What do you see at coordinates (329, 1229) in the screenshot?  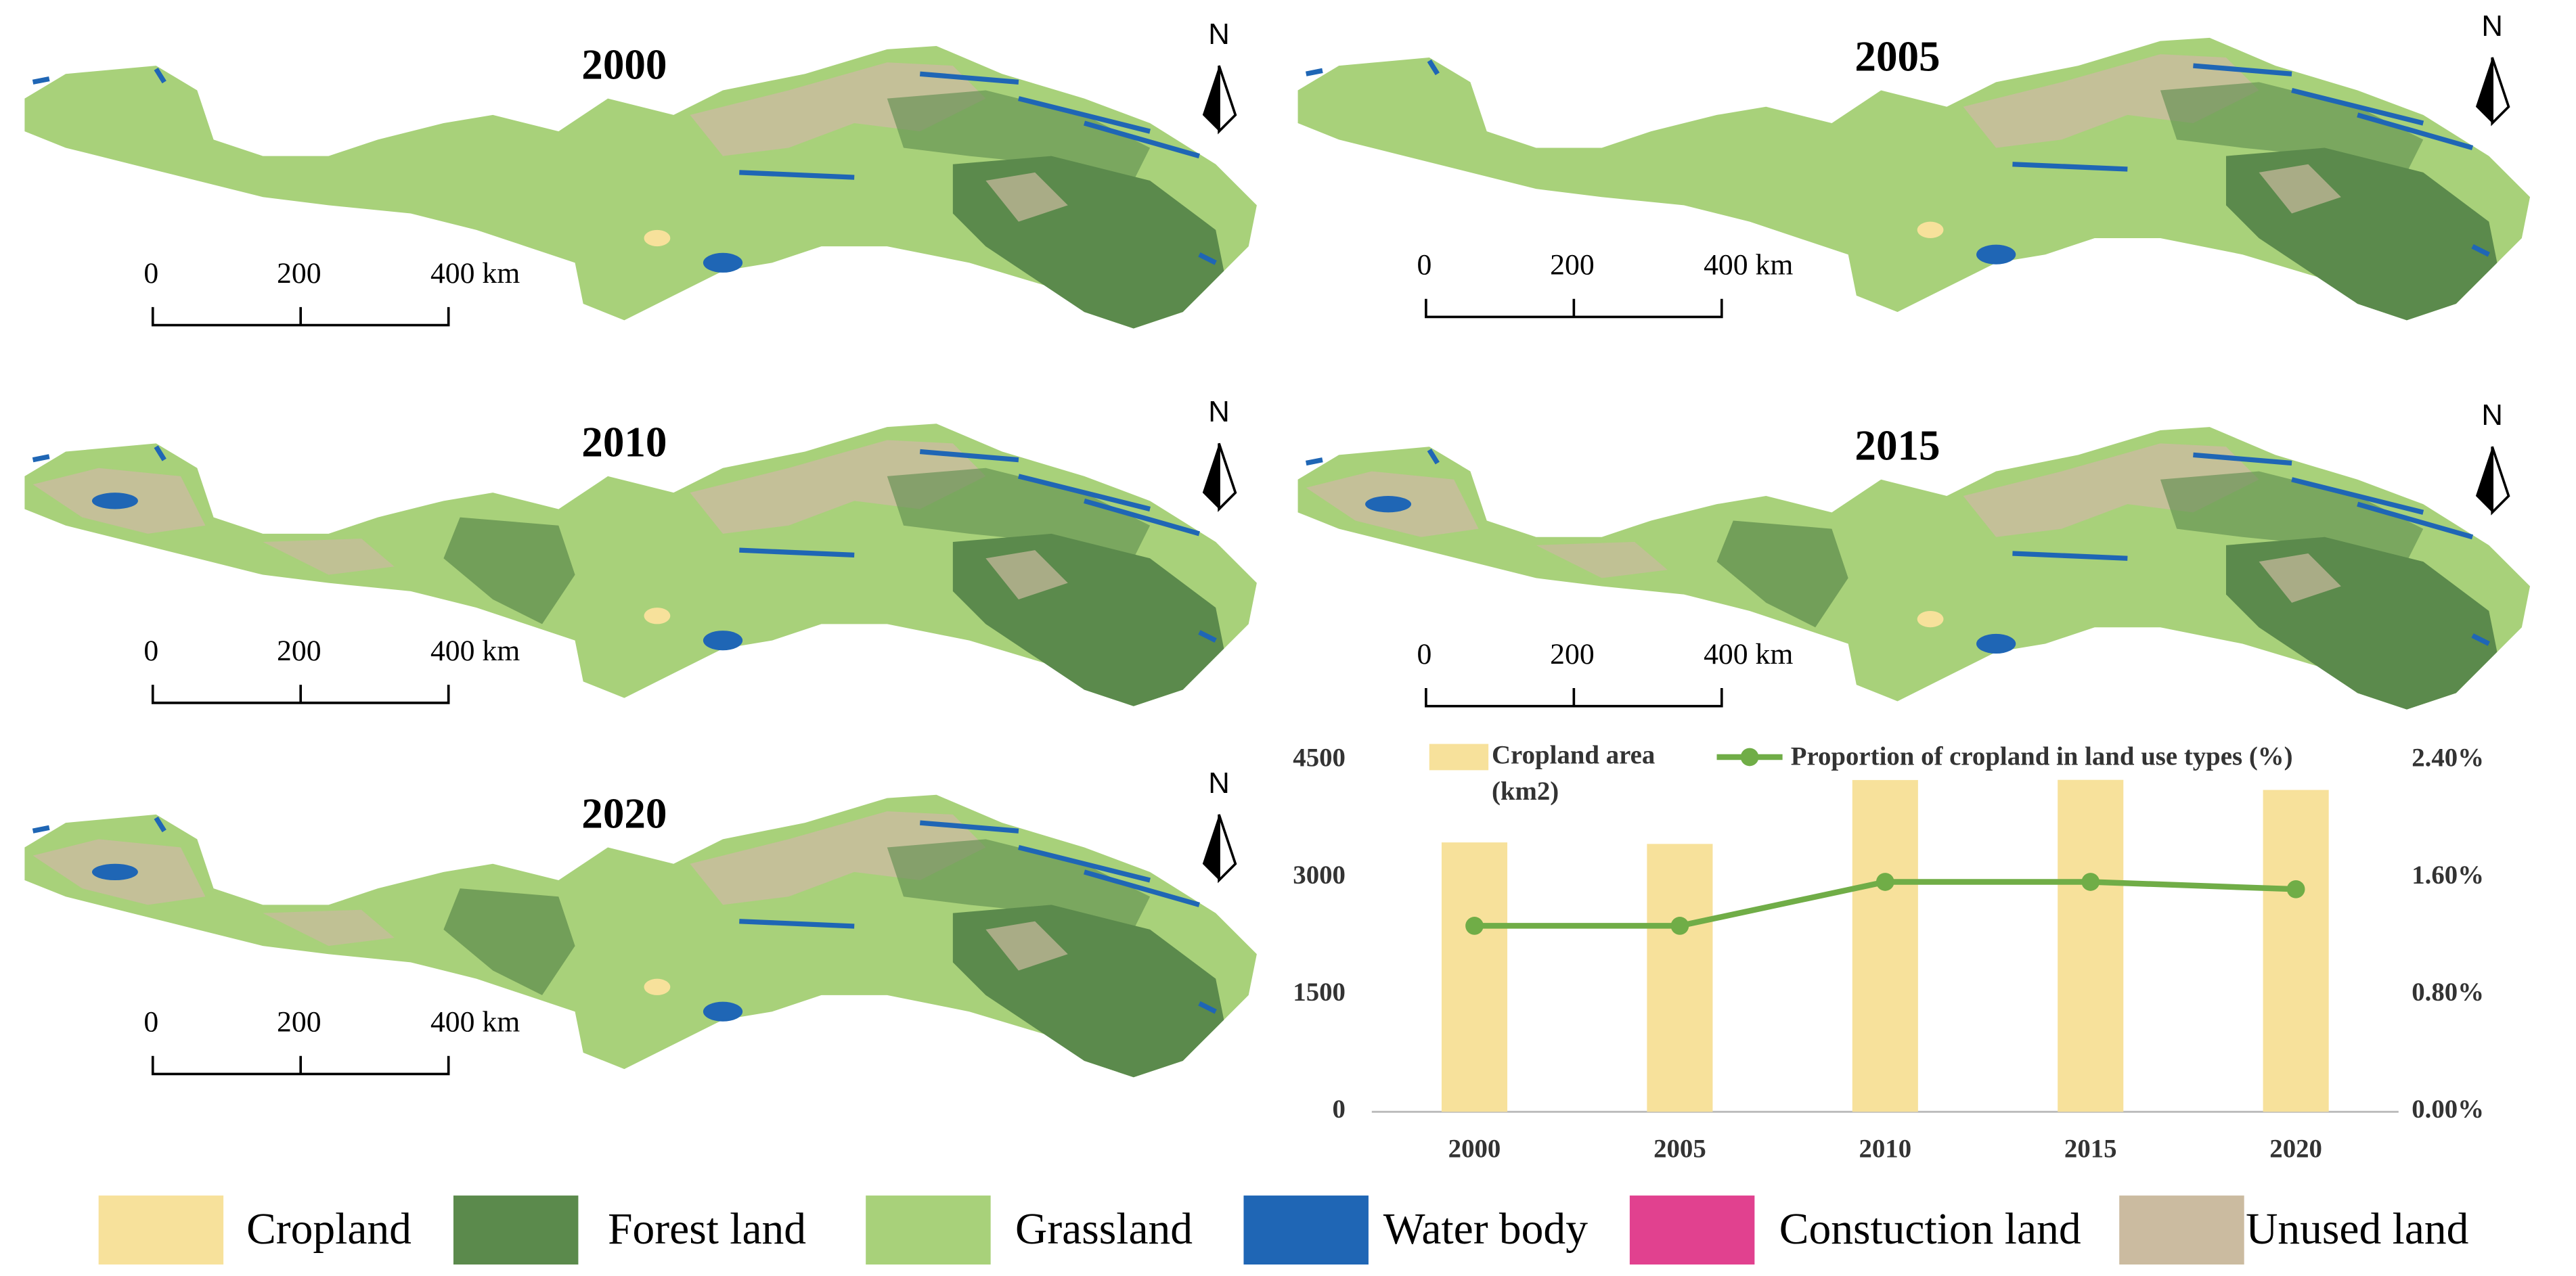 I see `legend-label: Cropland` at bounding box center [329, 1229].